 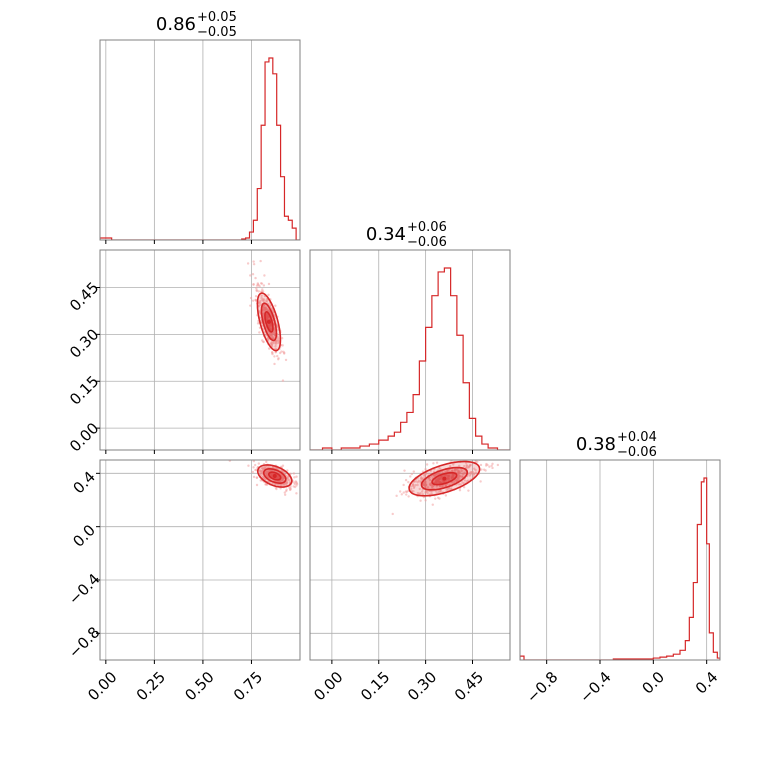 What do you see at coordinates (328, 686) in the screenshot?
I see `x-tick-label: 0.00` at bounding box center [328, 686].